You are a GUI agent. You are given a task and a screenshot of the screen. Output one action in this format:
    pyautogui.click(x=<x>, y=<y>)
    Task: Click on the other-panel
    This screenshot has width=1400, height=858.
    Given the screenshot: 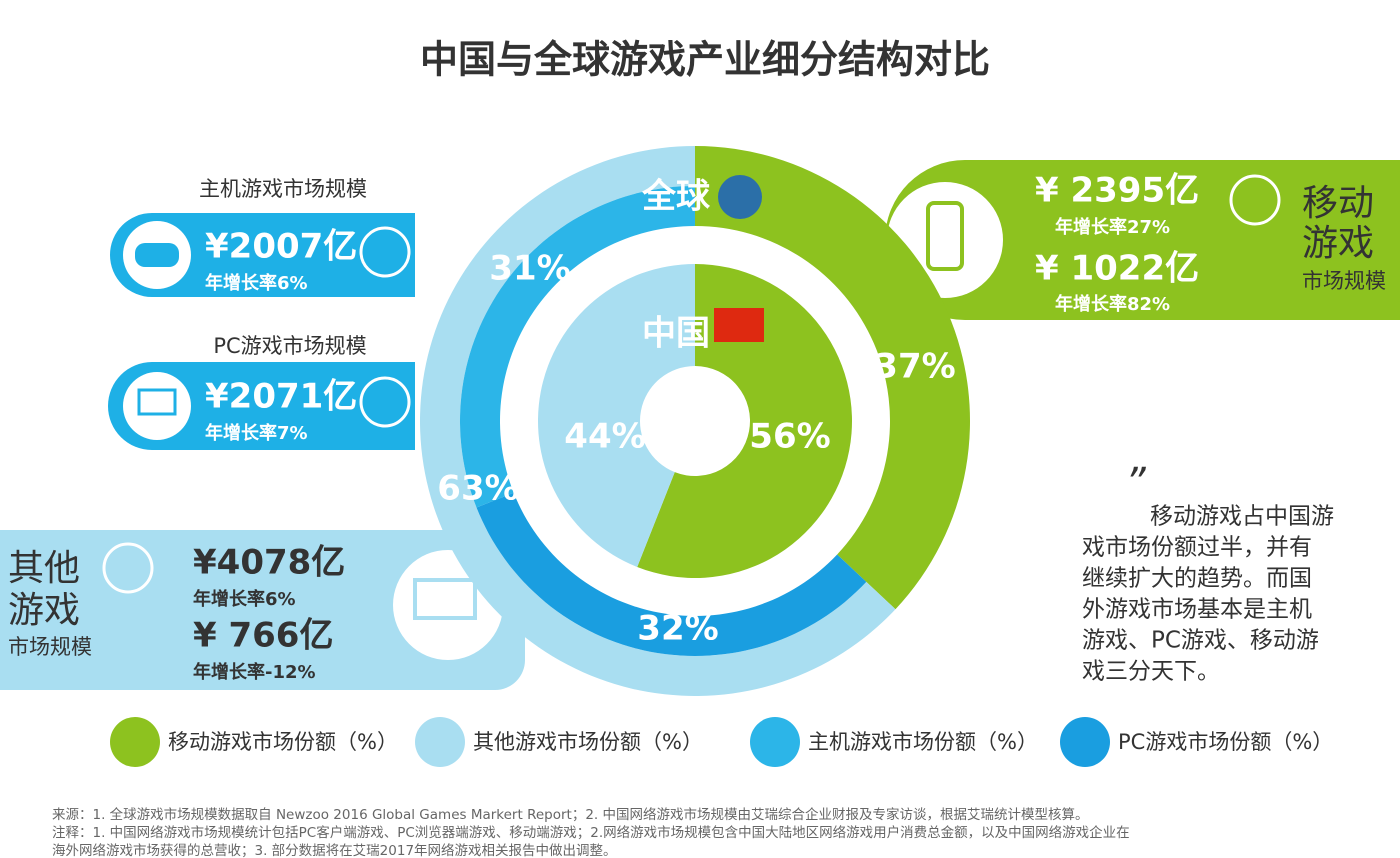 What is the action you would take?
    pyautogui.click(x=263, y=610)
    